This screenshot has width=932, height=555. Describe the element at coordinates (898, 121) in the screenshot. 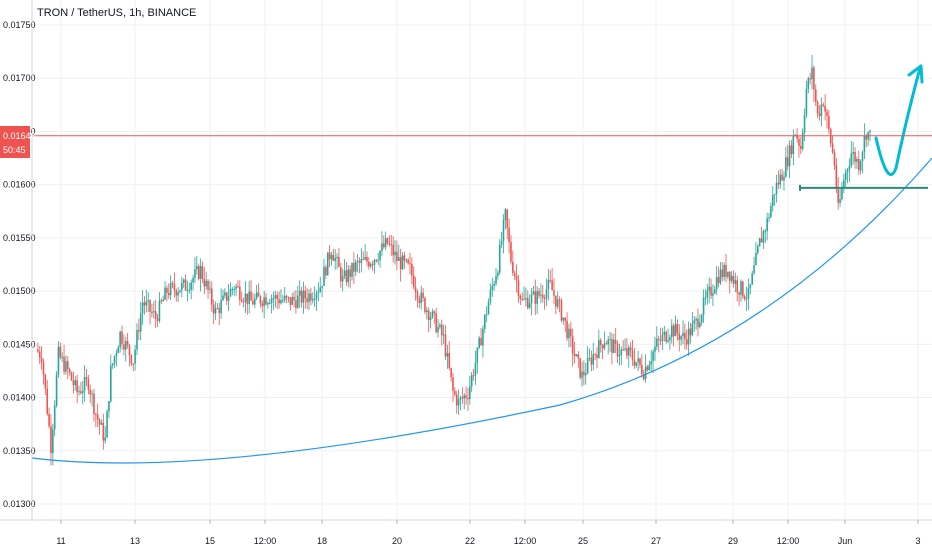

I see `projection-arrow` at that location.